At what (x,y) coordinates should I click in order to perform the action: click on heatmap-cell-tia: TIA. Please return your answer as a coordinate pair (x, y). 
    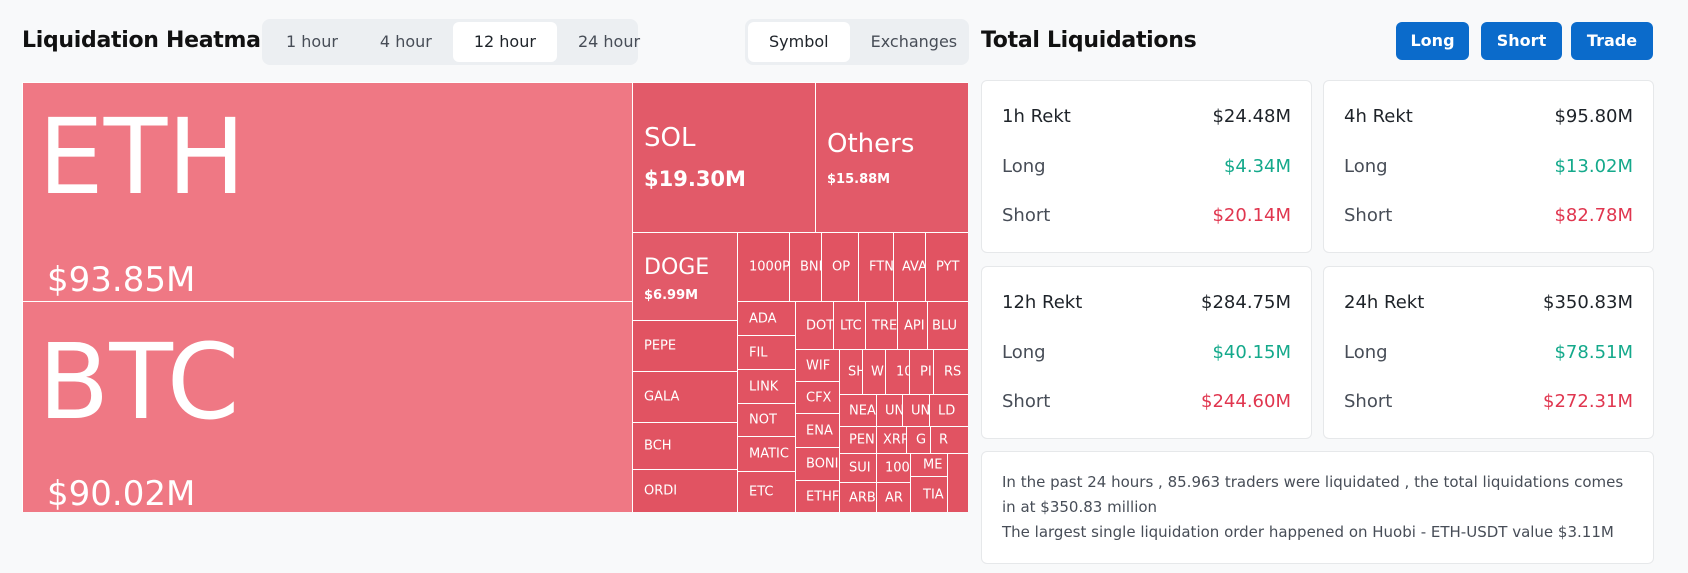
    Looking at the image, I should click on (929, 494).